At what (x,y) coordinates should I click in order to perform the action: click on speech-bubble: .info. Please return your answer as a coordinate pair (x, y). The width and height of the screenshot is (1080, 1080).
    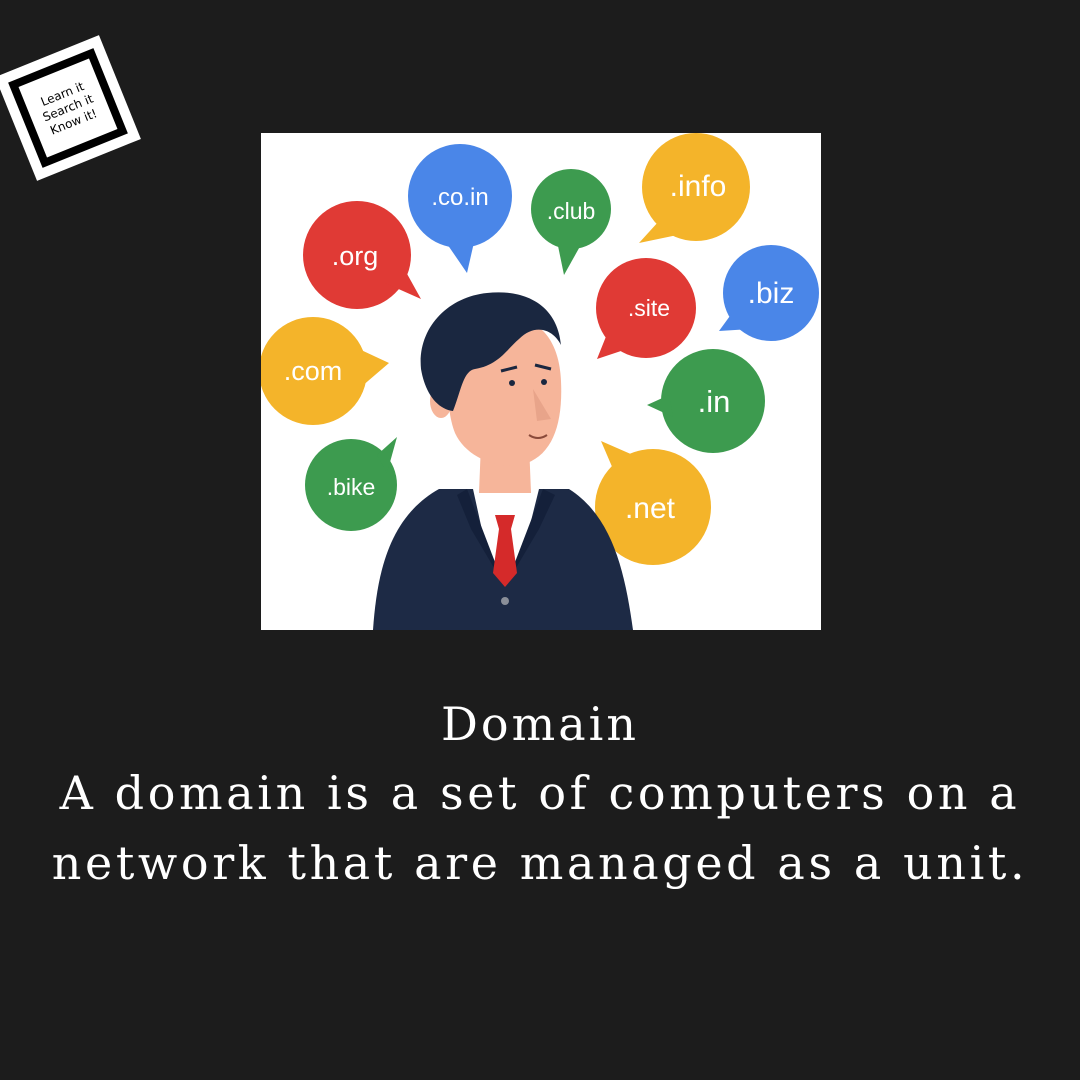
    Looking at the image, I should click on (694, 188).